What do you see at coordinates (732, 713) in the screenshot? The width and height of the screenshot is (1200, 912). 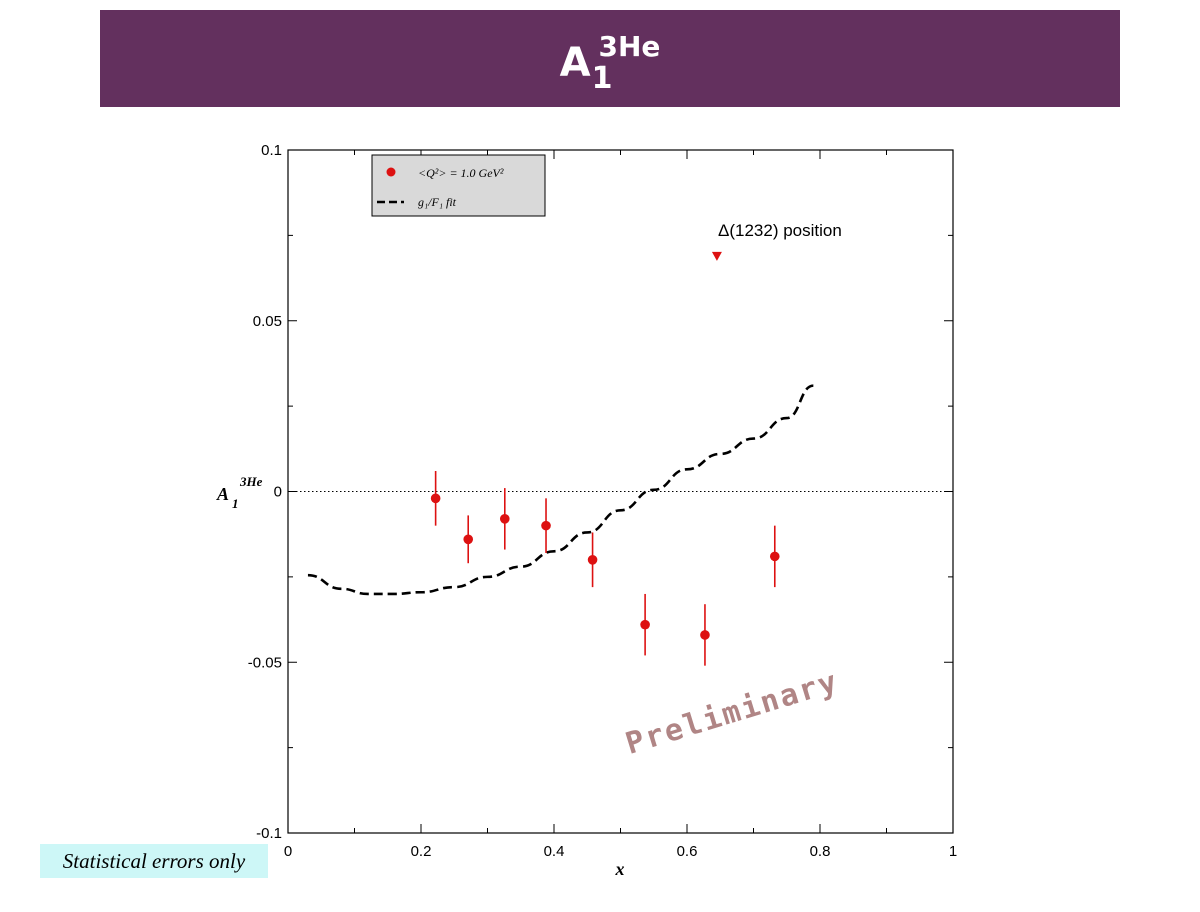 I see `preliminary-watermark: Preliminary` at bounding box center [732, 713].